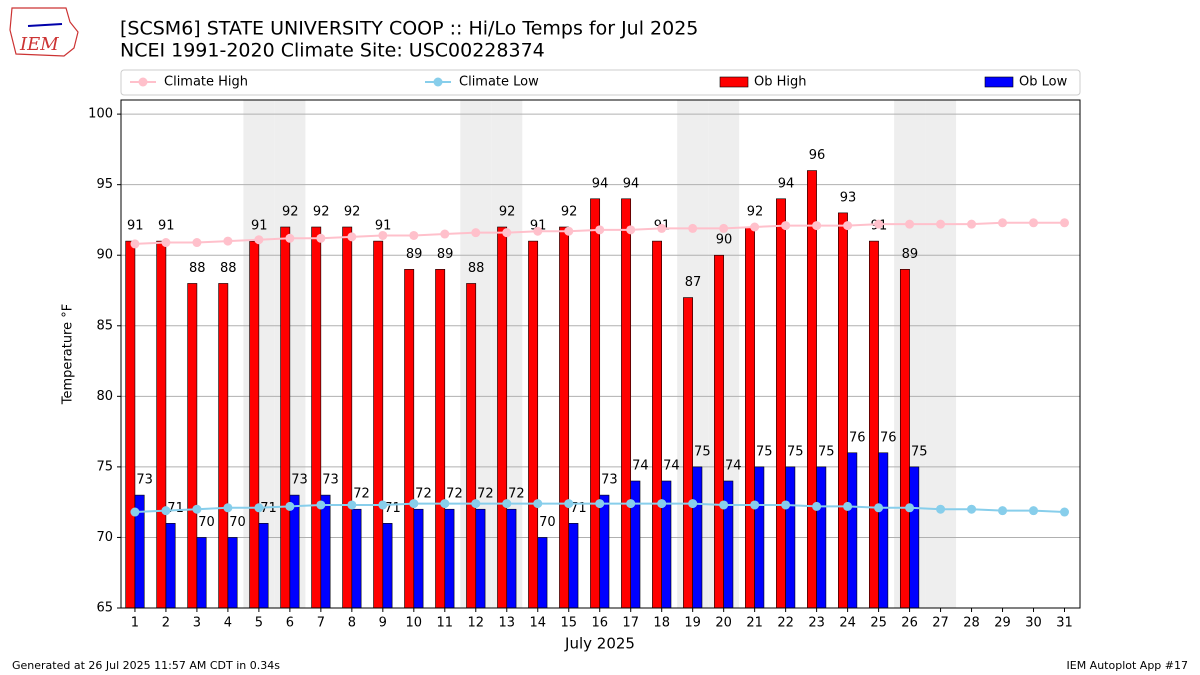 This screenshot has height=675, width=1200. What do you see at coordinates (445, 254) in the screenshot?
I see `bar-value-label: 89` at bounding box center [445, 254].